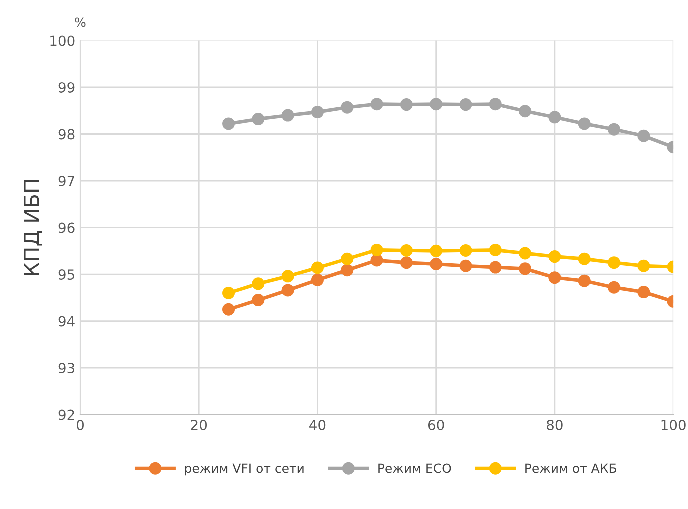 Image resolution: width=688 pixels, height=509 pixels. Describe the element at coordinates (33, 228) in the screenshot. I see `y-axis-title: КПД ИБП` at that location.